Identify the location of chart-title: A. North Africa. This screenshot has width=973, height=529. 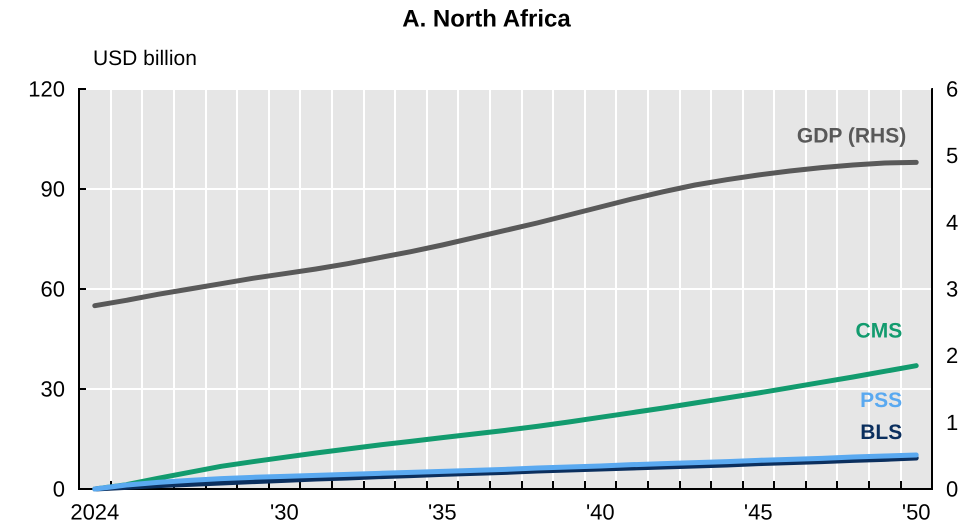
(487, 19).